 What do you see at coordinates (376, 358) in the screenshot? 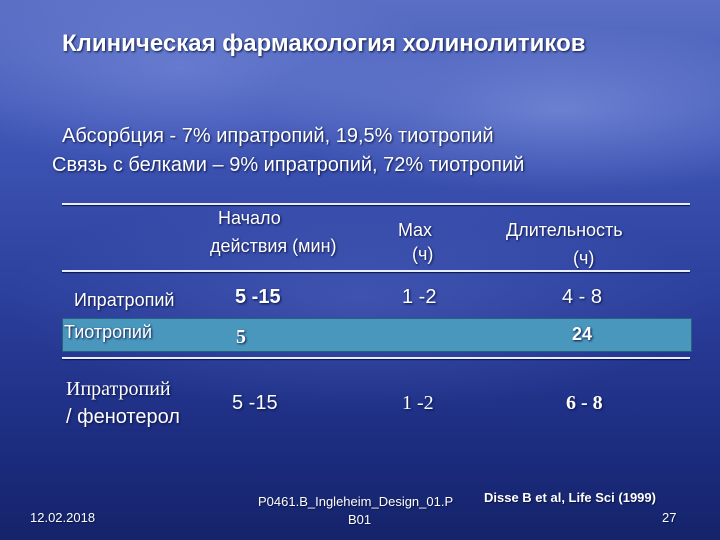
I see `table-bottom-rule` at bounding box center [376, 358].